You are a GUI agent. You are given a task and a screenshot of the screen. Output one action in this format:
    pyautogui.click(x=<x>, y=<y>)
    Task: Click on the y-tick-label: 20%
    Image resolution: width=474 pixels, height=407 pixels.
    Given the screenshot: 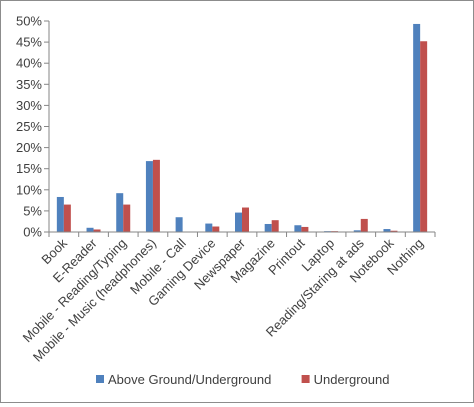 What is the action you would take?
    pyautogui.click(x=29, y=147)
    